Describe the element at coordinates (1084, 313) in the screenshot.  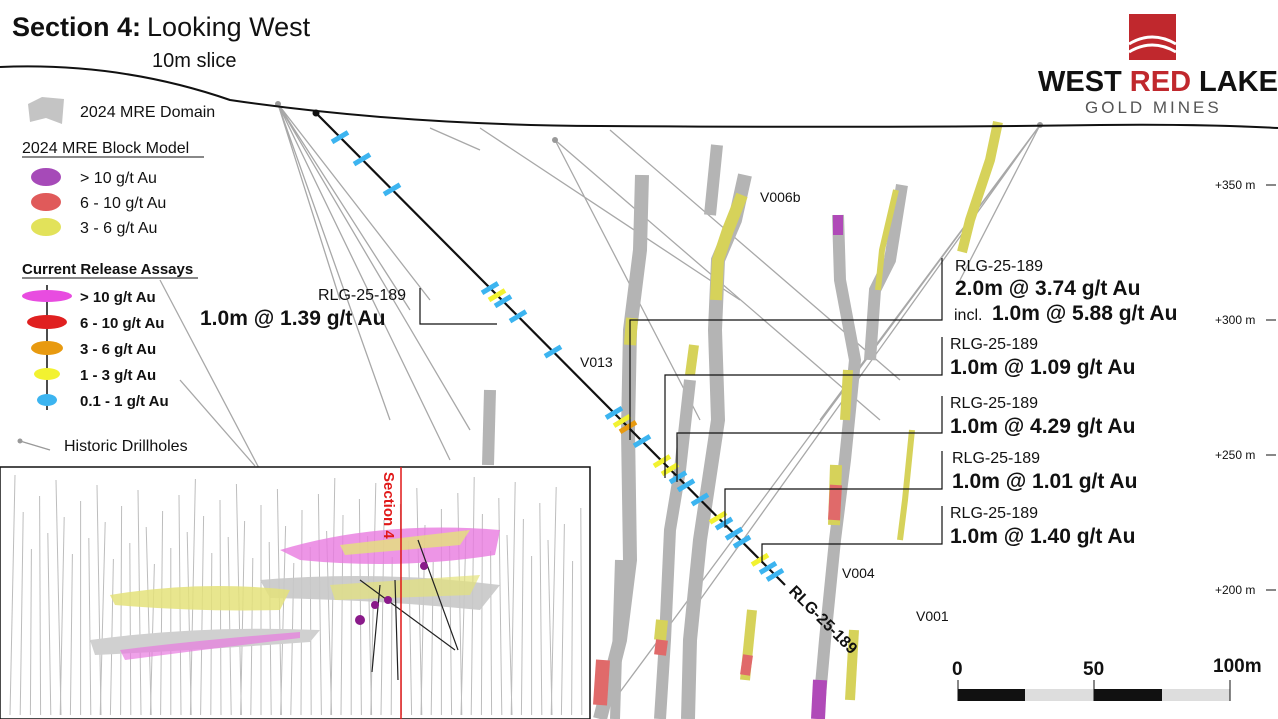
I see `intercept-incl: 1.0m @ 5.88 g/t Au` at that location.